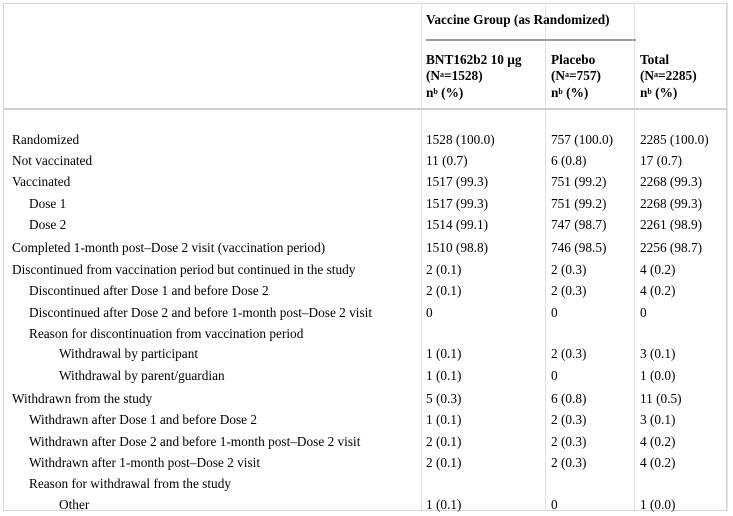 Image resolution: width=733 pixels, height=516 pixels. Describe the element at coordinates (445, 92) in the screenshot. I see `column-header-bnt-stat: nb (%)` at that location.